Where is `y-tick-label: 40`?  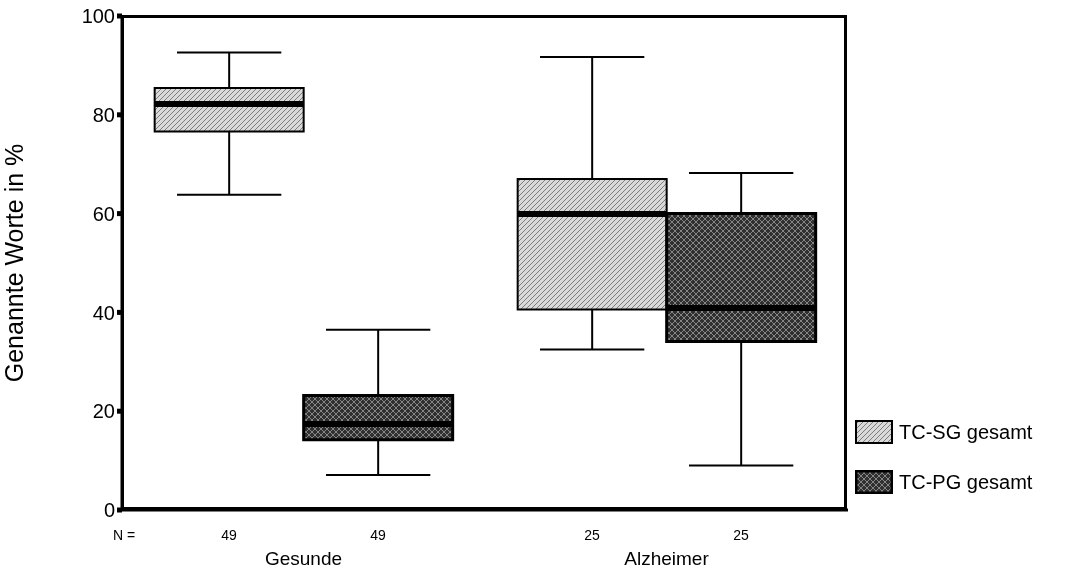
y-tick-label: 40 is located at coordinates (103, 312).